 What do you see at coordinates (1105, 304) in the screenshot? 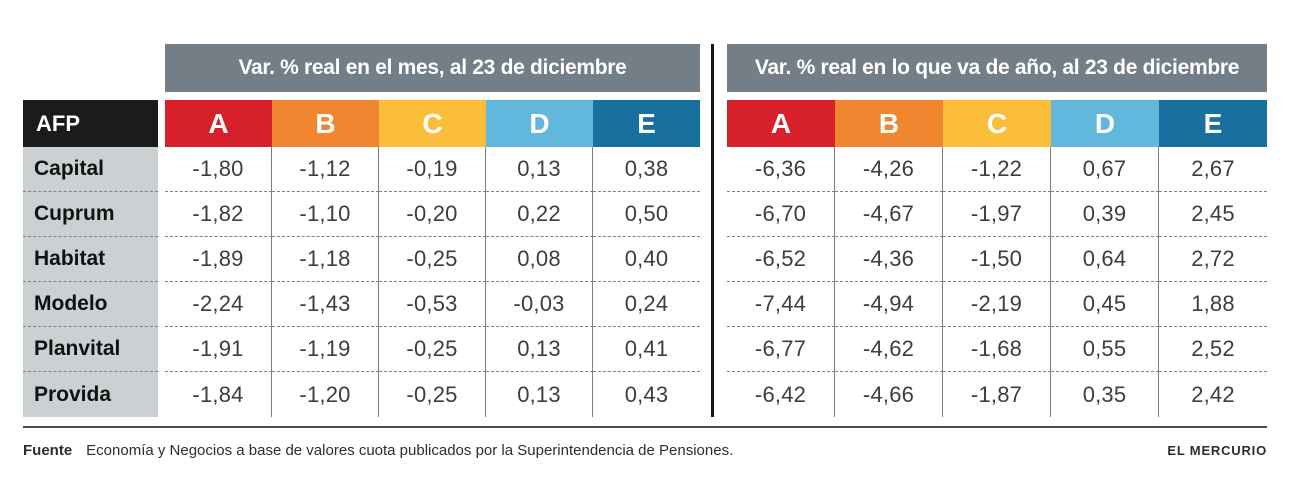
I see `value-cell: 0,45` at bounding box center [1105, 304].